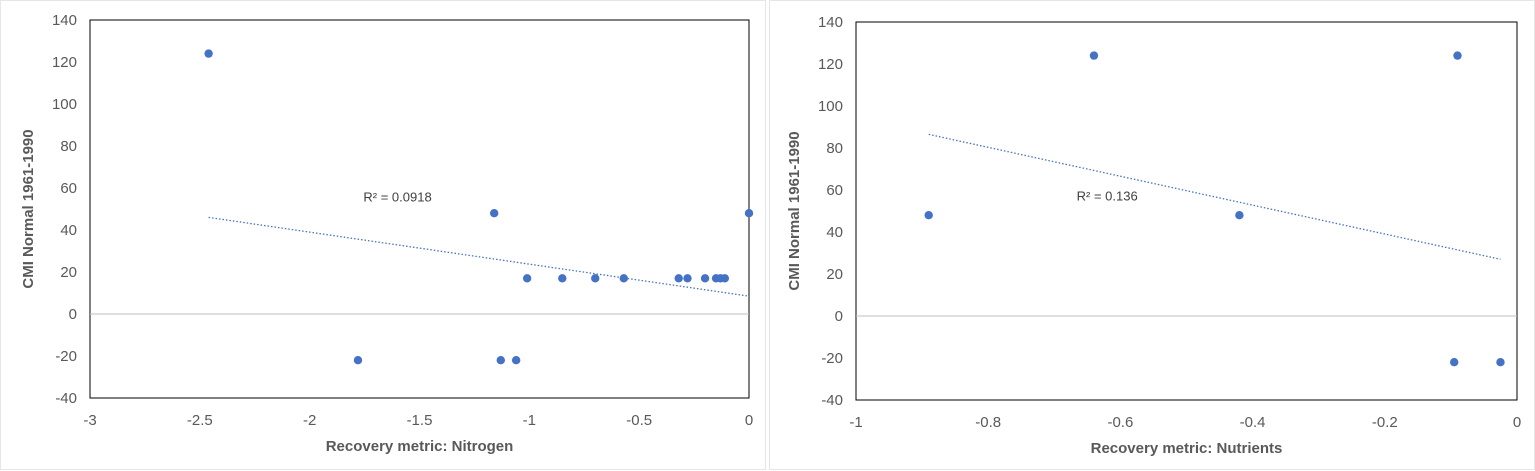 This screenshot has width=1535, height=471. I want to click on x-tick-label: -0.6, so click(1120, 422).